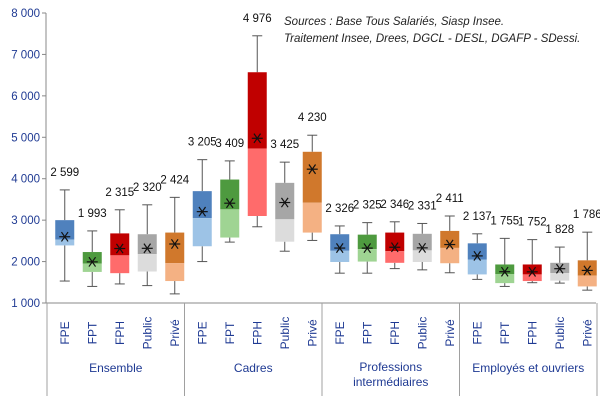  I want to click on category-label: FPE, so click(477, 332).